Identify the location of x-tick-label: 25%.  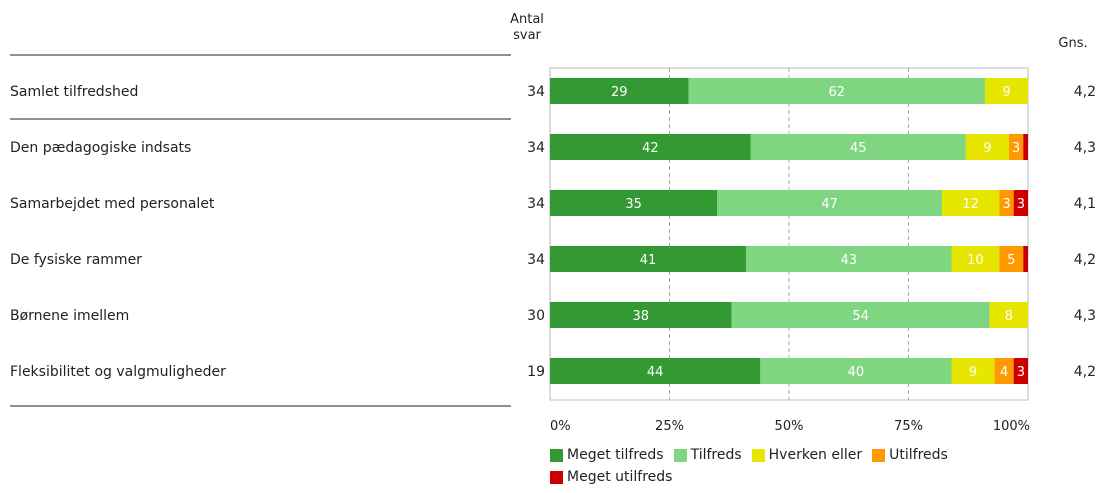
(669, 426).